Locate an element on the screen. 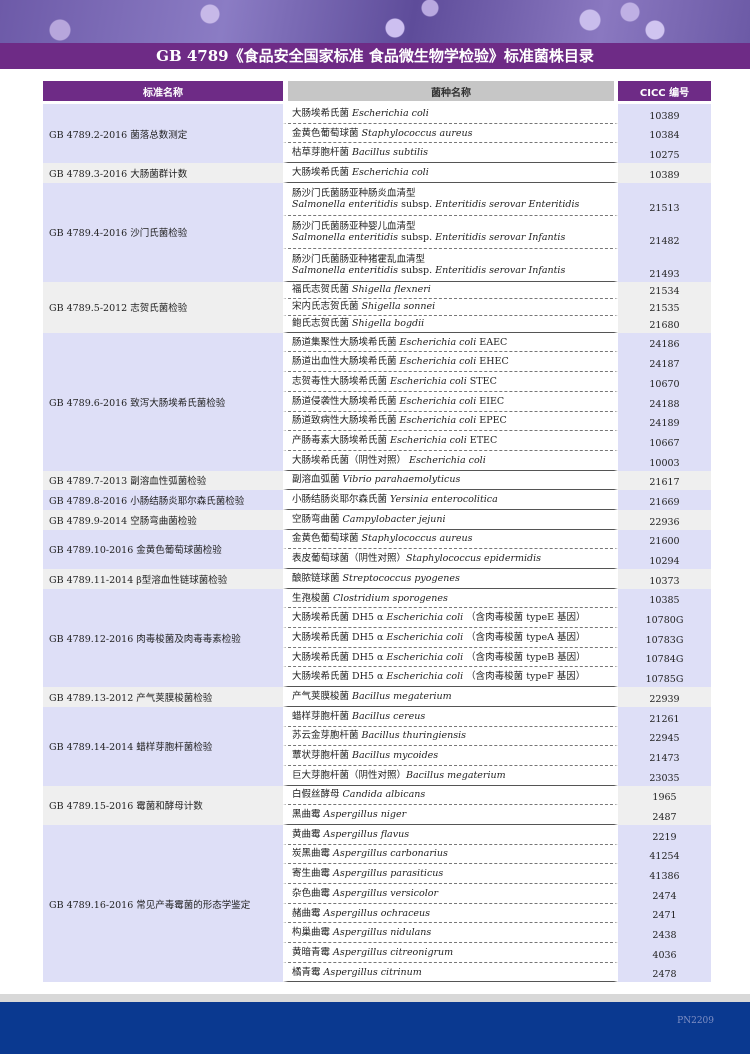 The height and width of the screenshot is (1054, 750). species-note: EHEC is located at coordinates (492, 362).